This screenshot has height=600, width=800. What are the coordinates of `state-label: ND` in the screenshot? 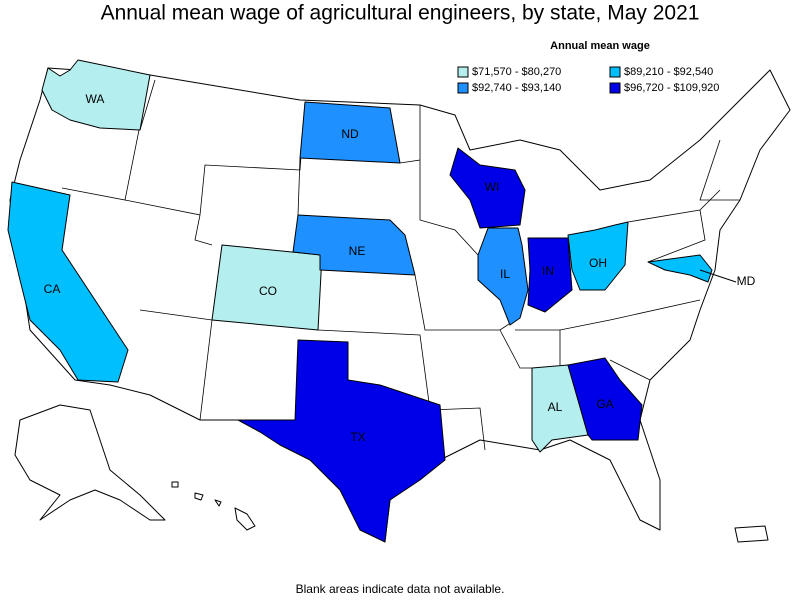 It's located at (350, 134).